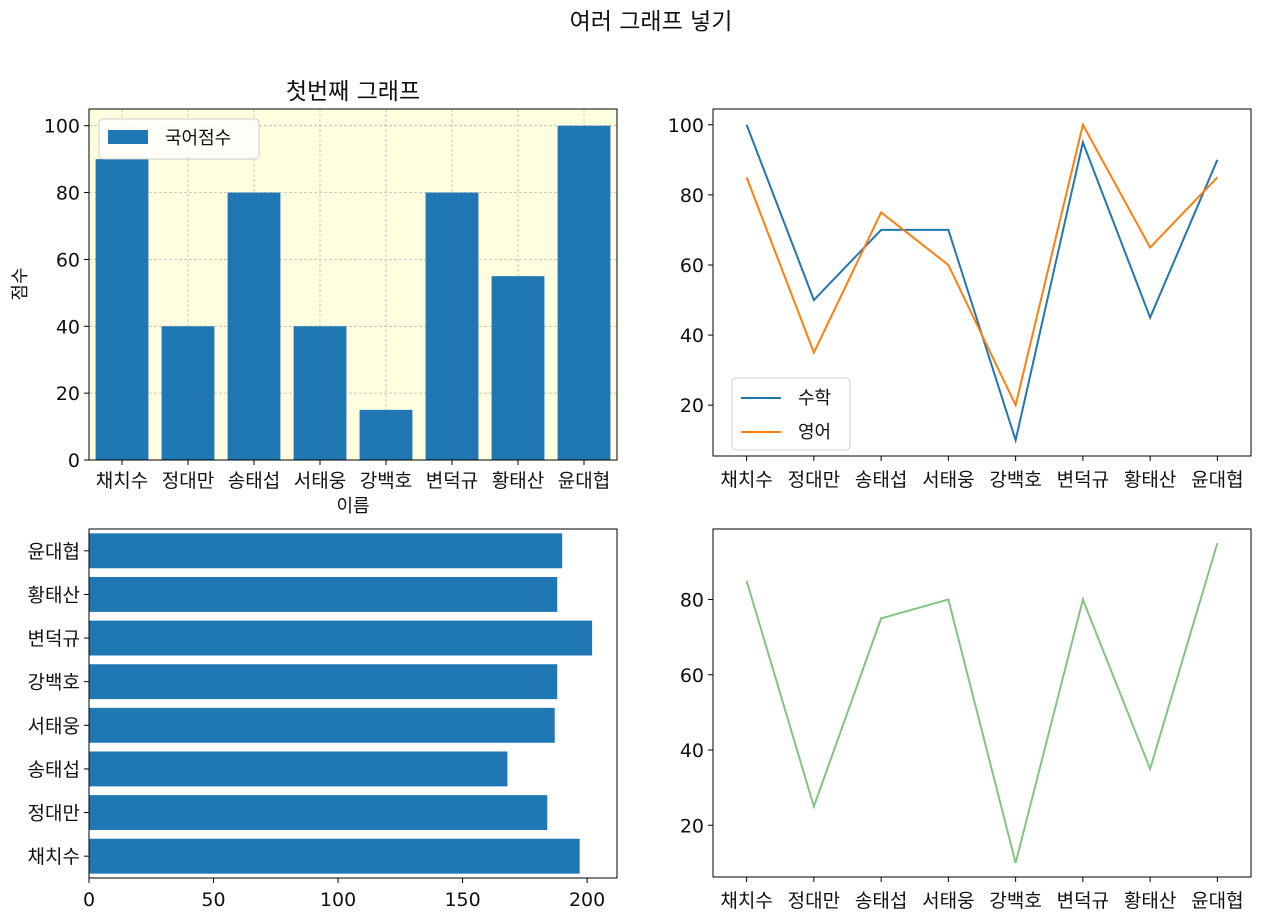 This screenshot has height=920, width=1268. Describe the element at coordinates (651, 22) in the screenshot. I see `figure-suptitle: 여러 그래프 넣기` at that location.